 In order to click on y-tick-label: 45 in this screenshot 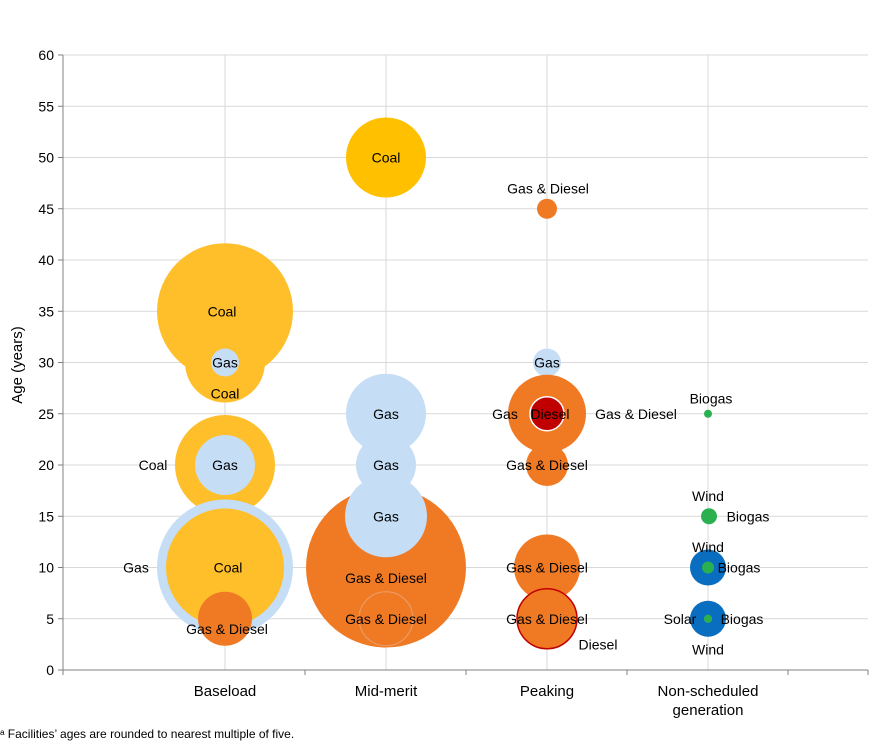, I will do `click(46, 209)`.